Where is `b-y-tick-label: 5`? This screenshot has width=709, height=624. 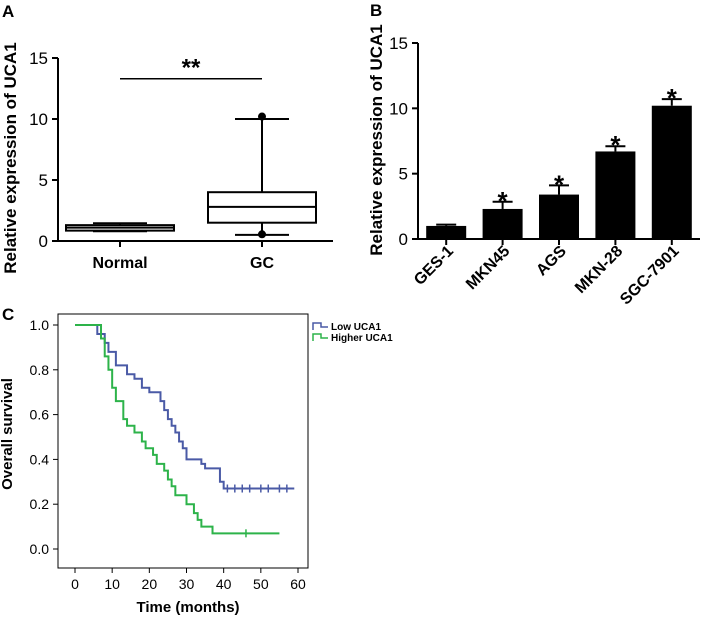 b-y-tick-label: 5 is located at coordinates (403, 174).